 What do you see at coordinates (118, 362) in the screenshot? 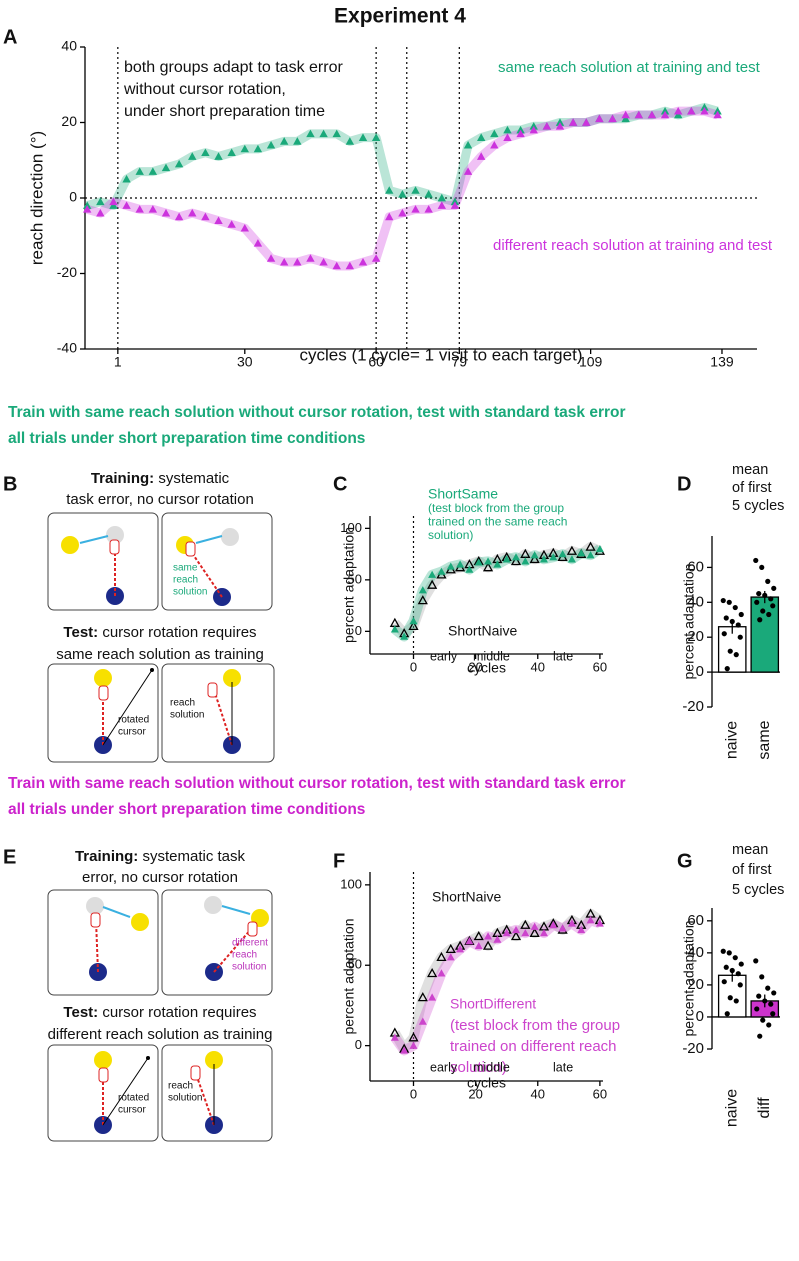
I see `x-tick-label: 1` at bounding box center [118, 362].